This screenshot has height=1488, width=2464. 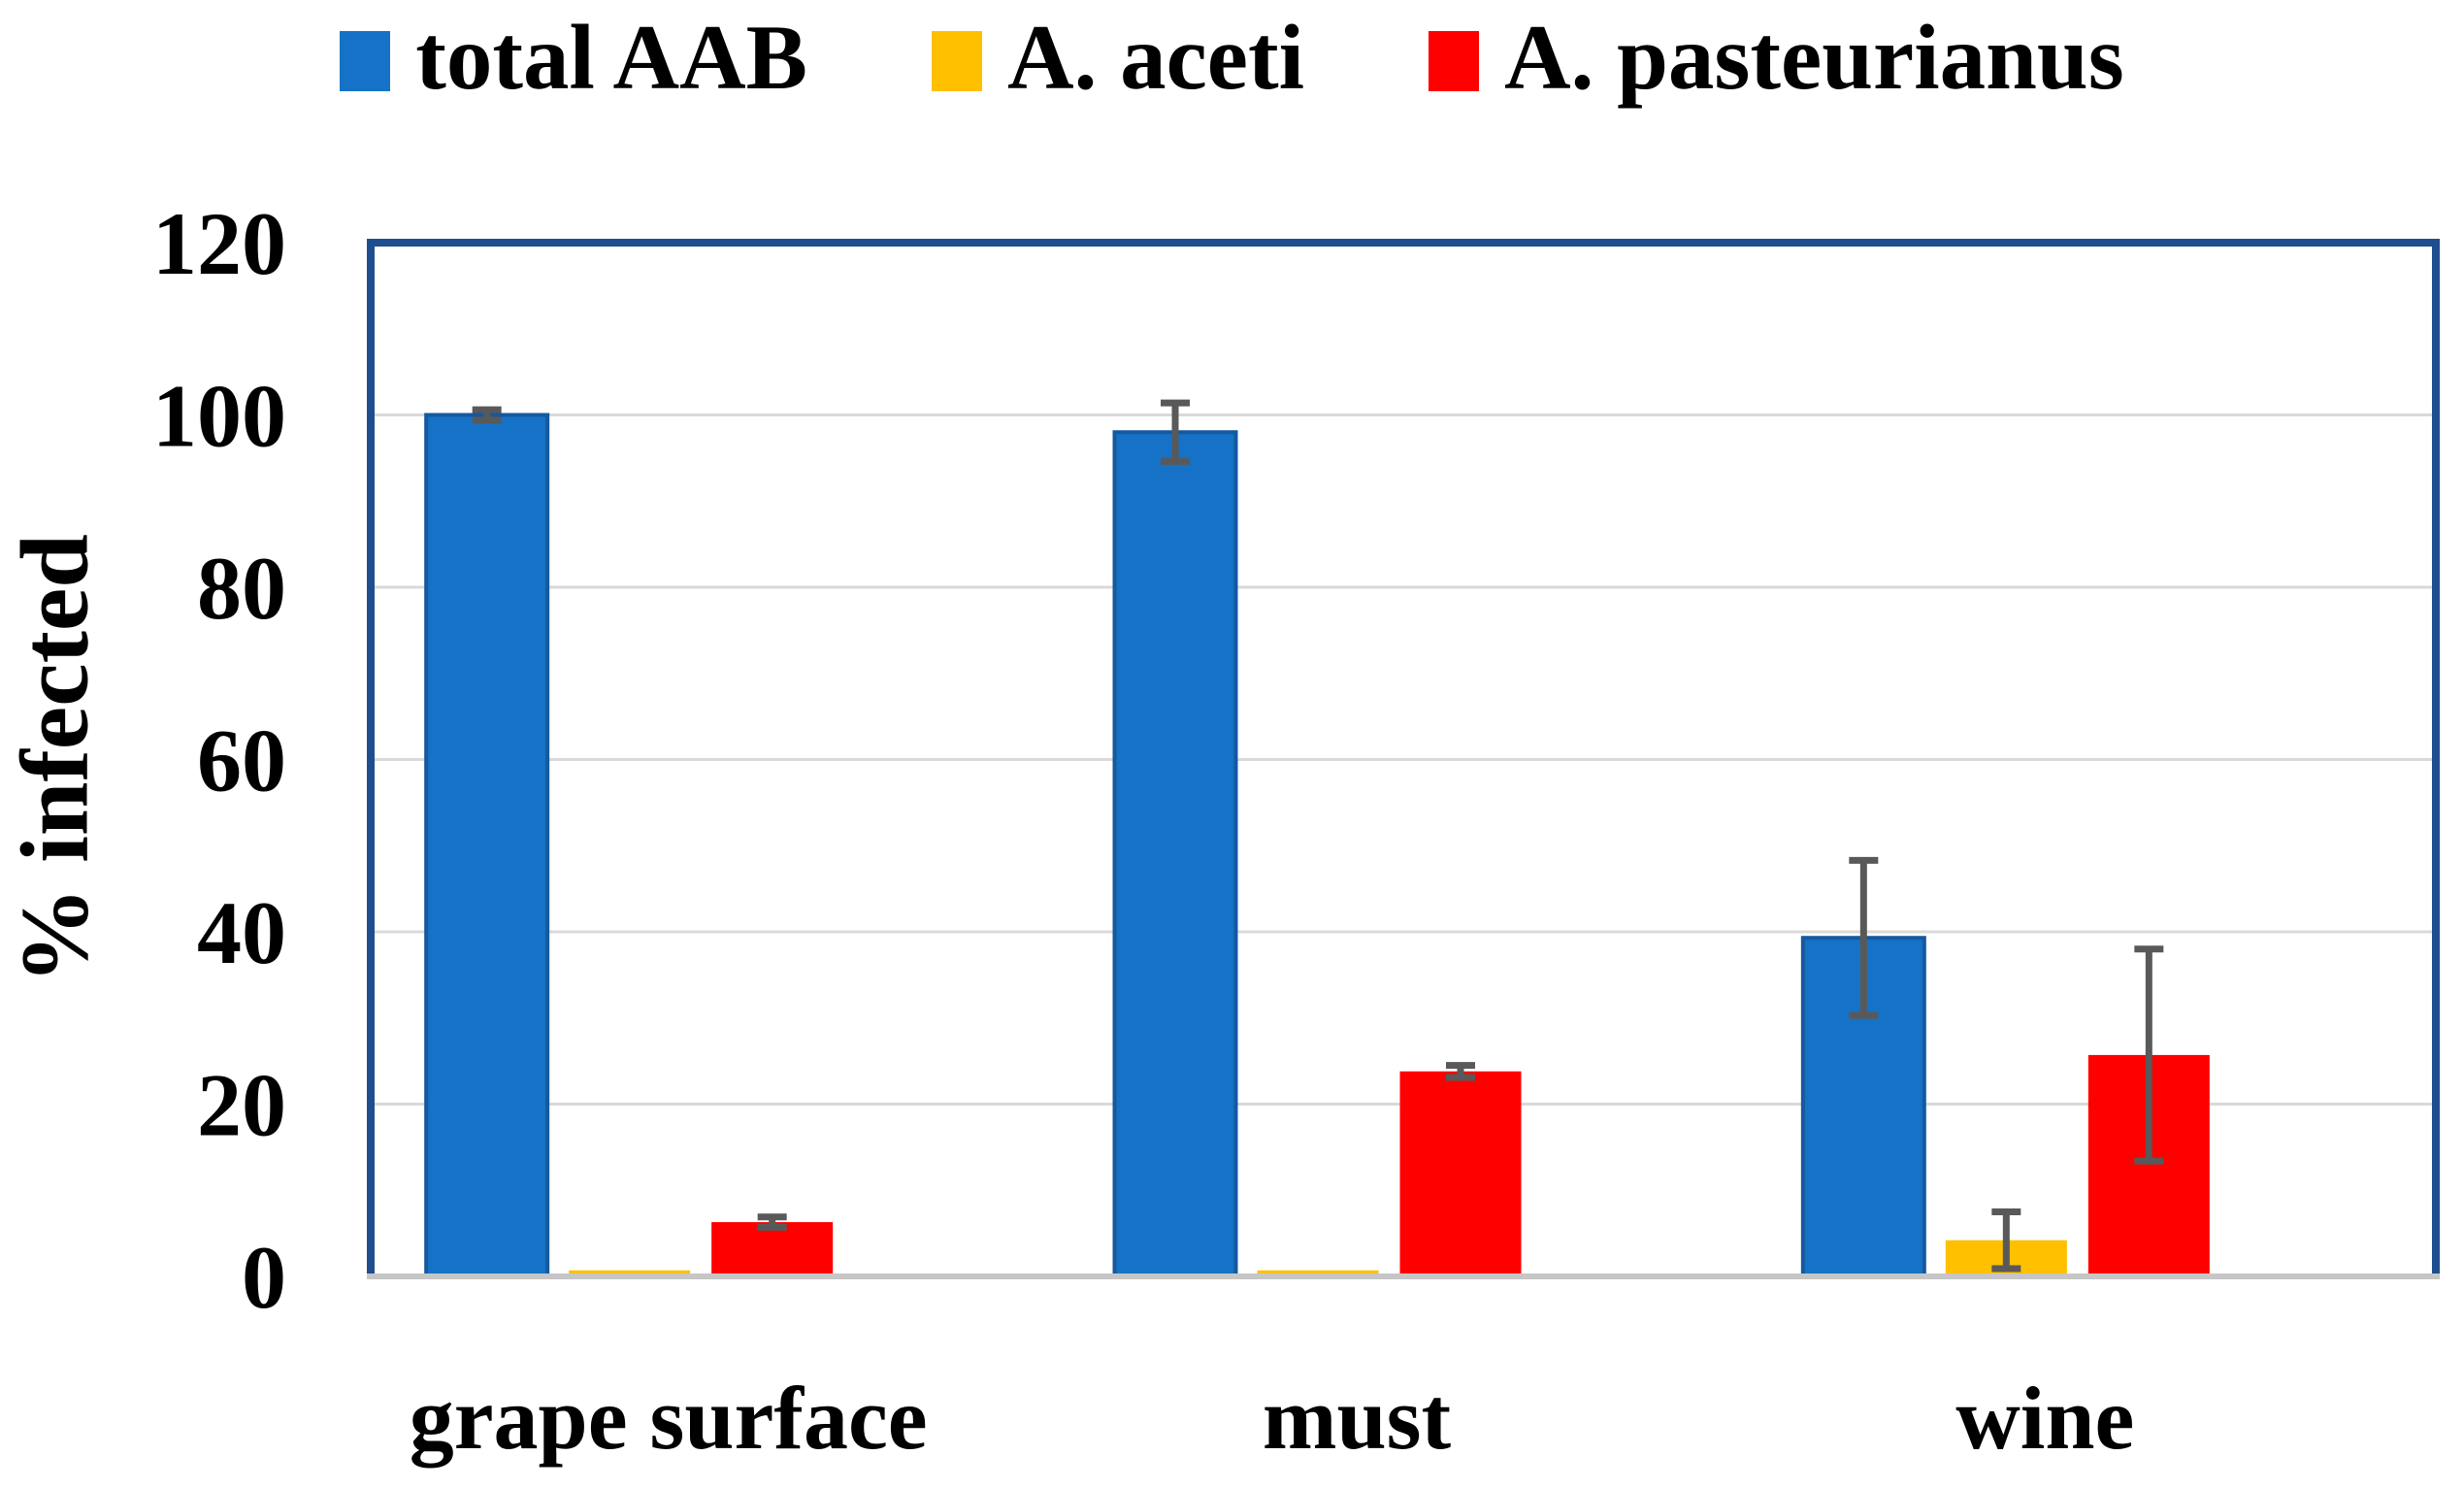 I want to click on legend-item-a-aceti: A. aceti, so click(x=1118, y=58).